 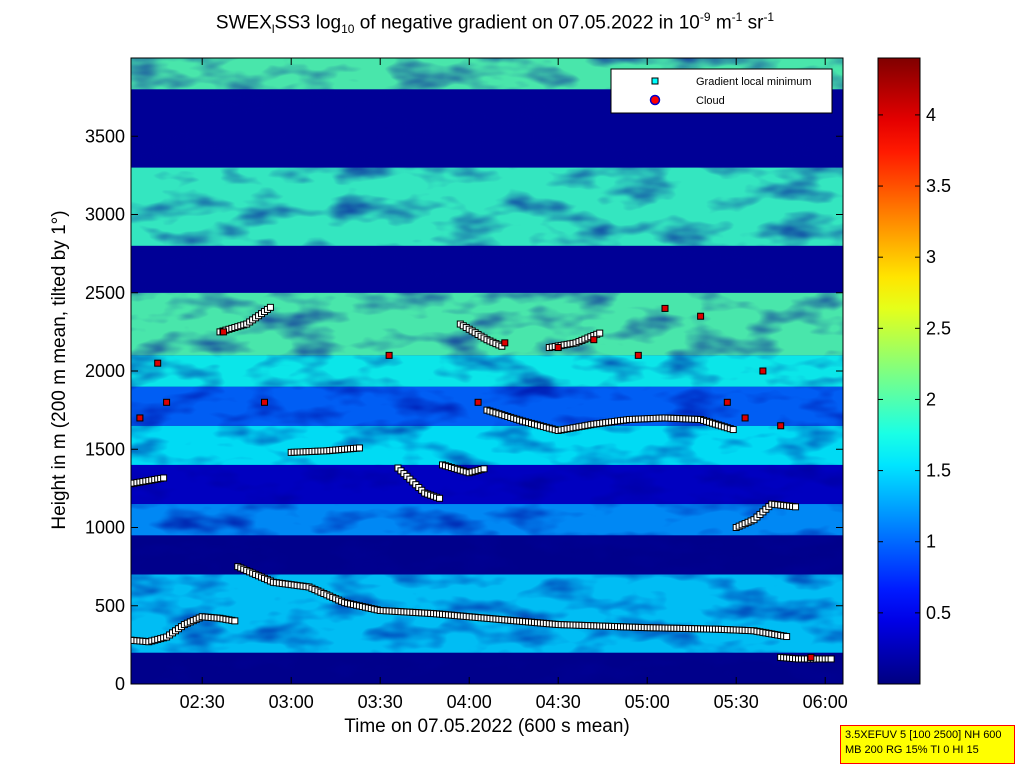 What do you see at coordinates (105, 293) in the screenshot?
I see `y-tick-label: 2500` at bounding box center [105, 293].